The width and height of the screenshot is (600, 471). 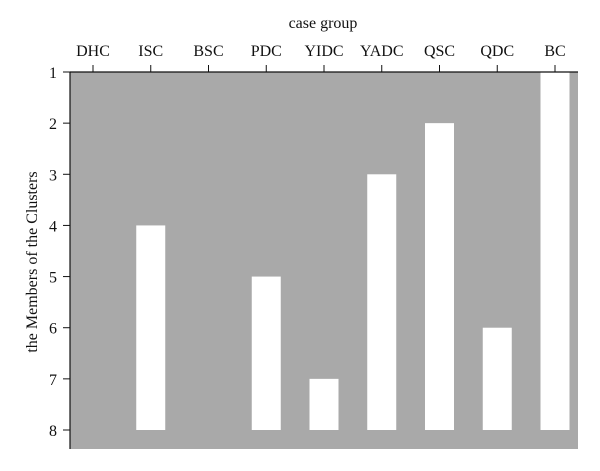 I want to click on y-tick-label: 6, so click(x=53, y=329).